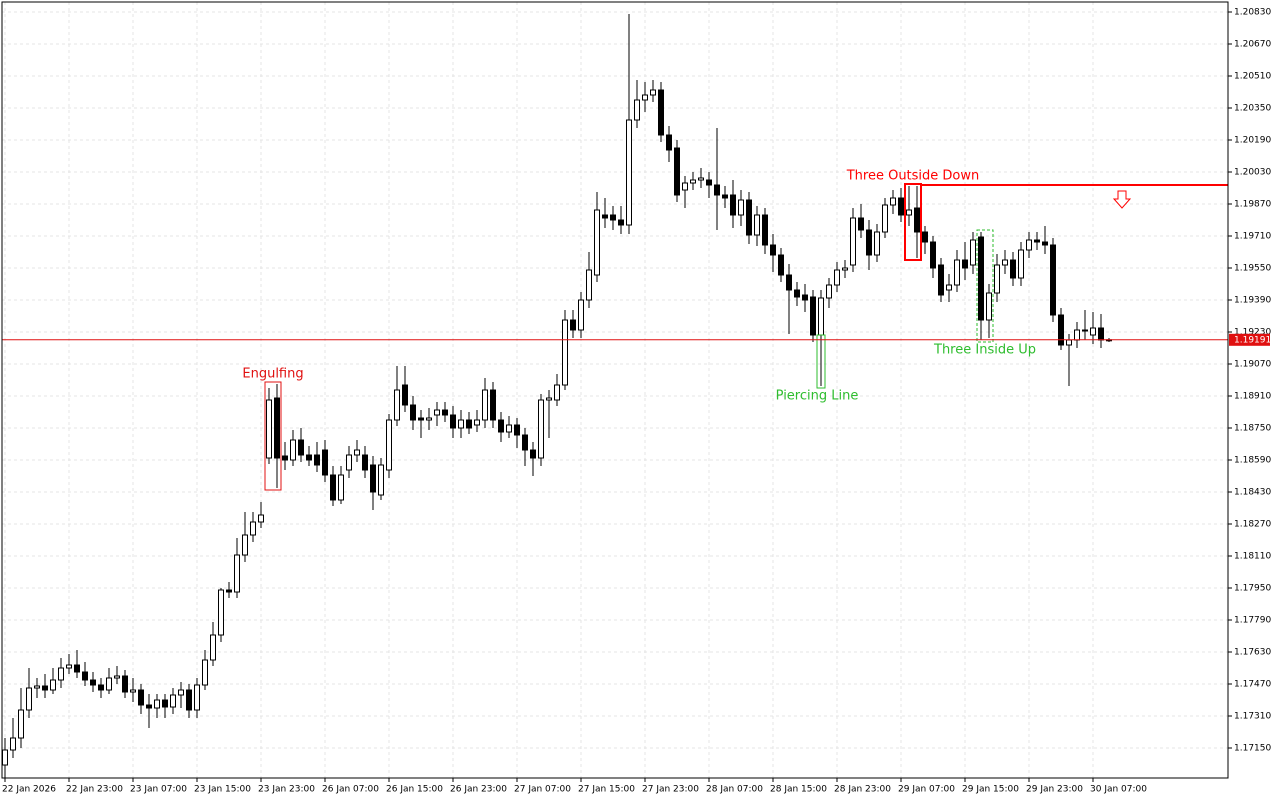 The height and width of the screenshot is (800, 1280). Describe the element at coordinates (1252, 333) in the screenshot. I see `y-tick-label: 1.19230` at that location.